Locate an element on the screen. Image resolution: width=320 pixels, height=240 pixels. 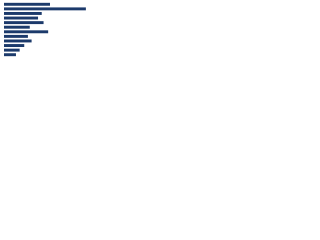
chart is located at coordinates (45, 29).